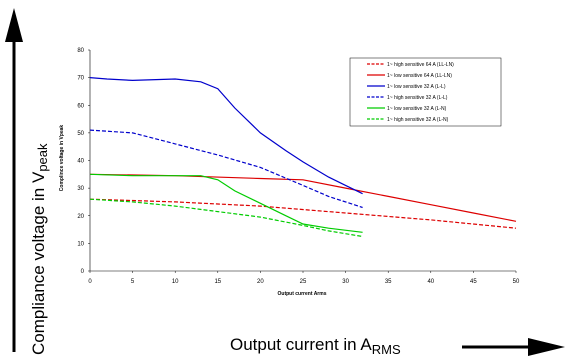  What do you see at coordinates (80, 51) in the screenshot?
I see `y-tick-label: 80` at bounding box center [80, 51].